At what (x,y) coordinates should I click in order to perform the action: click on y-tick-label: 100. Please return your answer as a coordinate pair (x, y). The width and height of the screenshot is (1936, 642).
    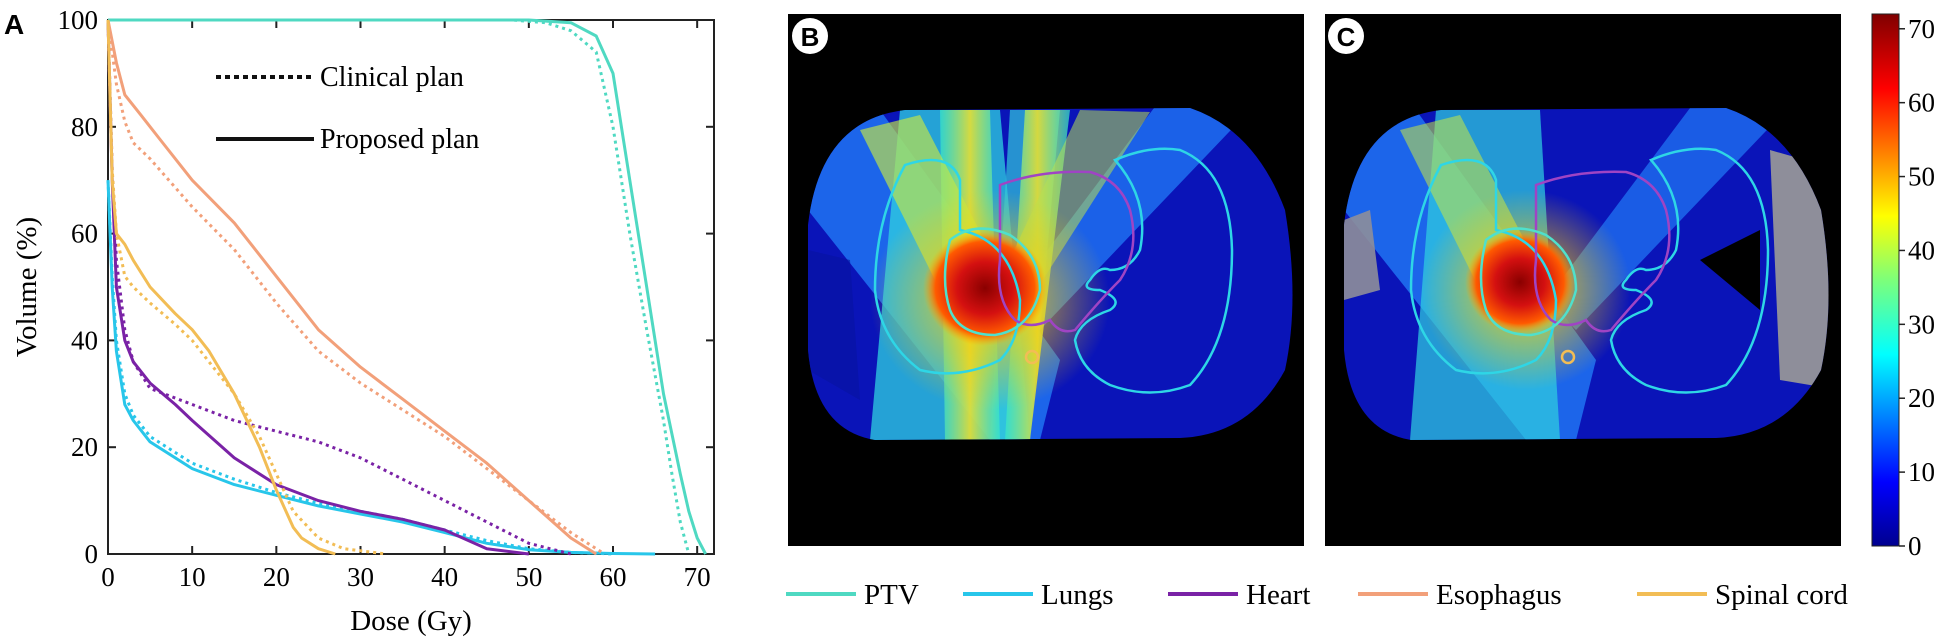
    Looking at the image, I should click on (78, 20).